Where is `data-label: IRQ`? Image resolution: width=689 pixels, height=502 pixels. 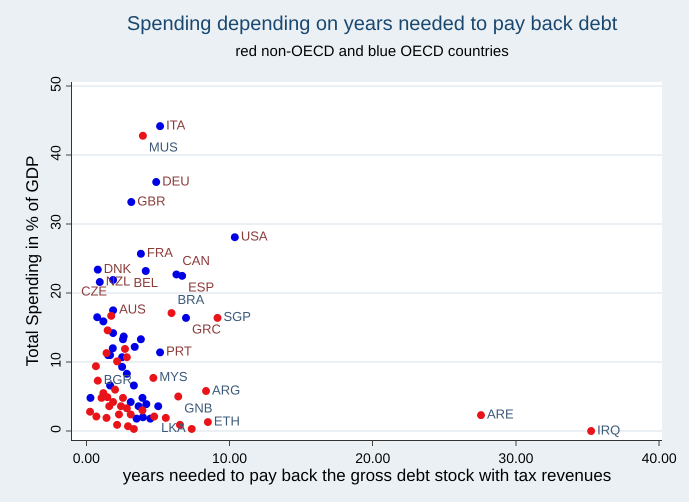
data-label: IRQ is located at coordinates (608, 430).